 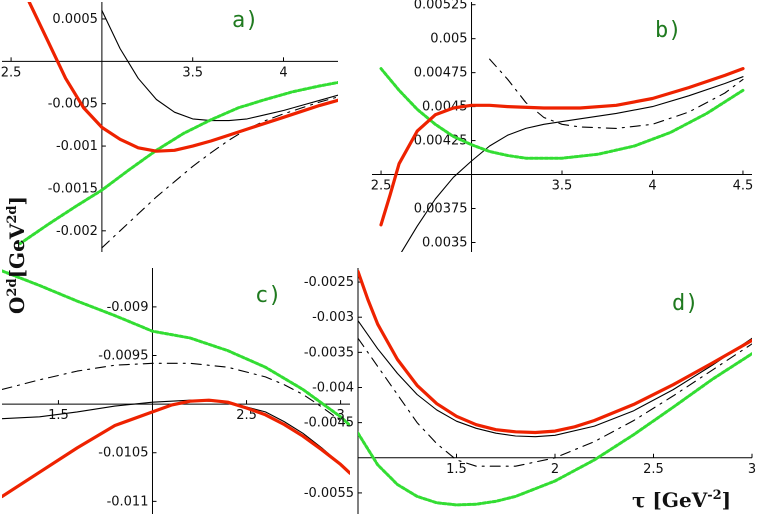 I want to click on y-tick-label: -0.0095, so click(x=123, y=356).